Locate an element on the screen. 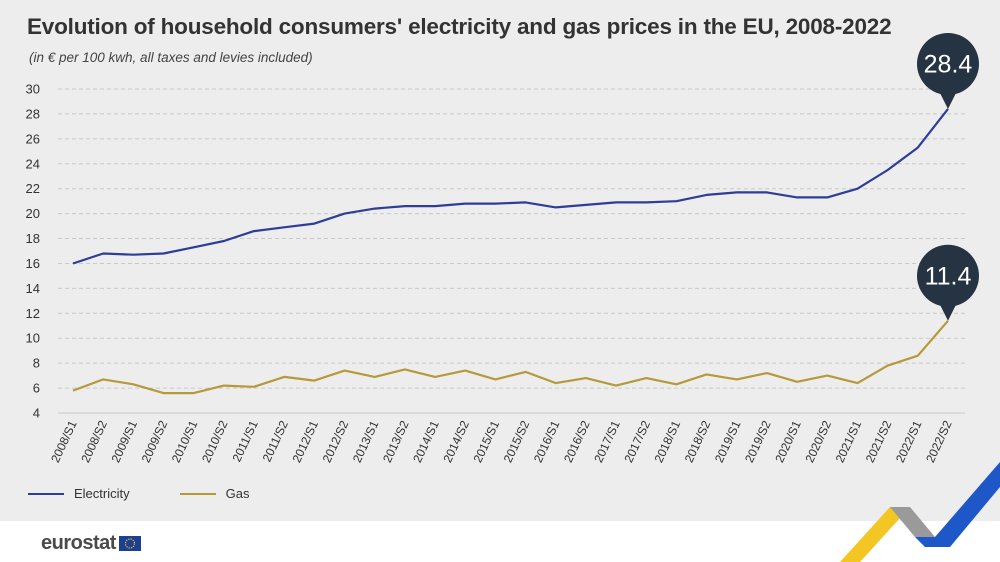 Image resolution: width=1000 pixels, height=562 pixels. x-tick-label: 2020/S1 is located at coordinates (788, 441).